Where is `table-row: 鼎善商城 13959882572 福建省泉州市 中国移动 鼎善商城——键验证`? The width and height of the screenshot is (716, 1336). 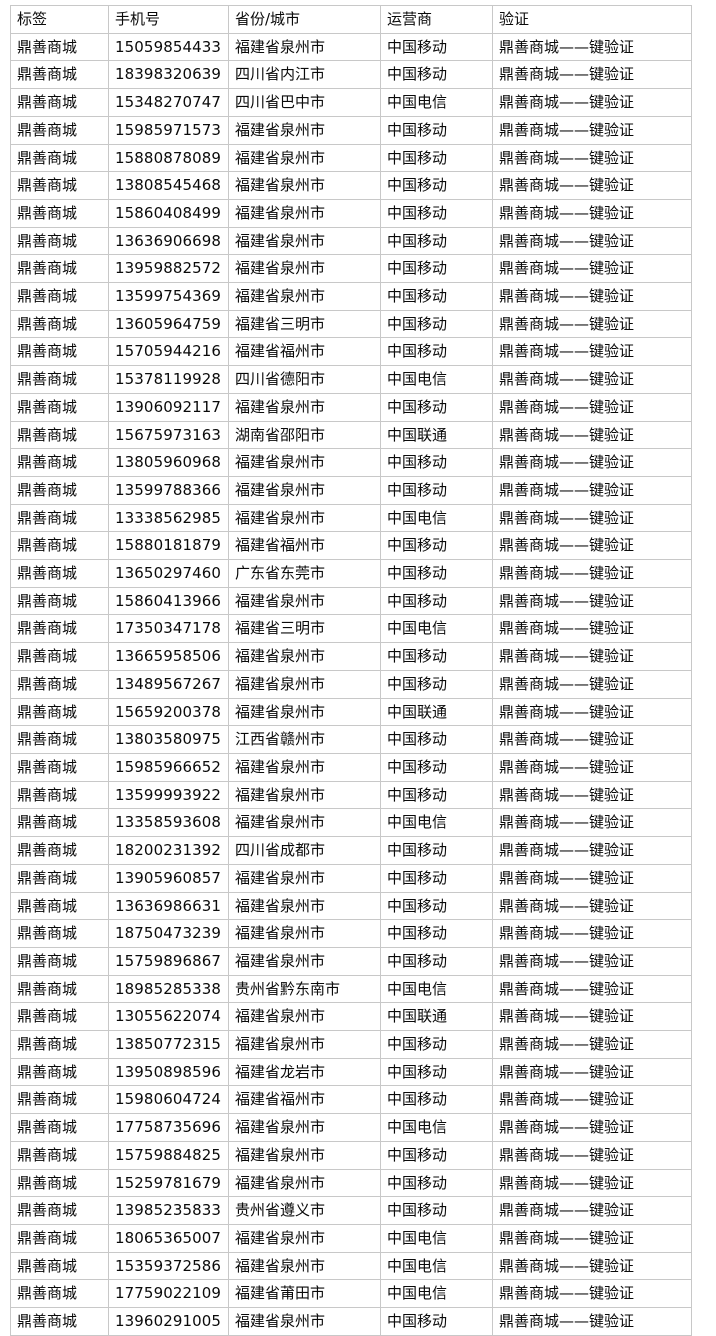 table-row: 鼎善商城 13959882572 福建省泉州市 中国移动 鼎善商城——键验证 is located at coordinates (351, 269).